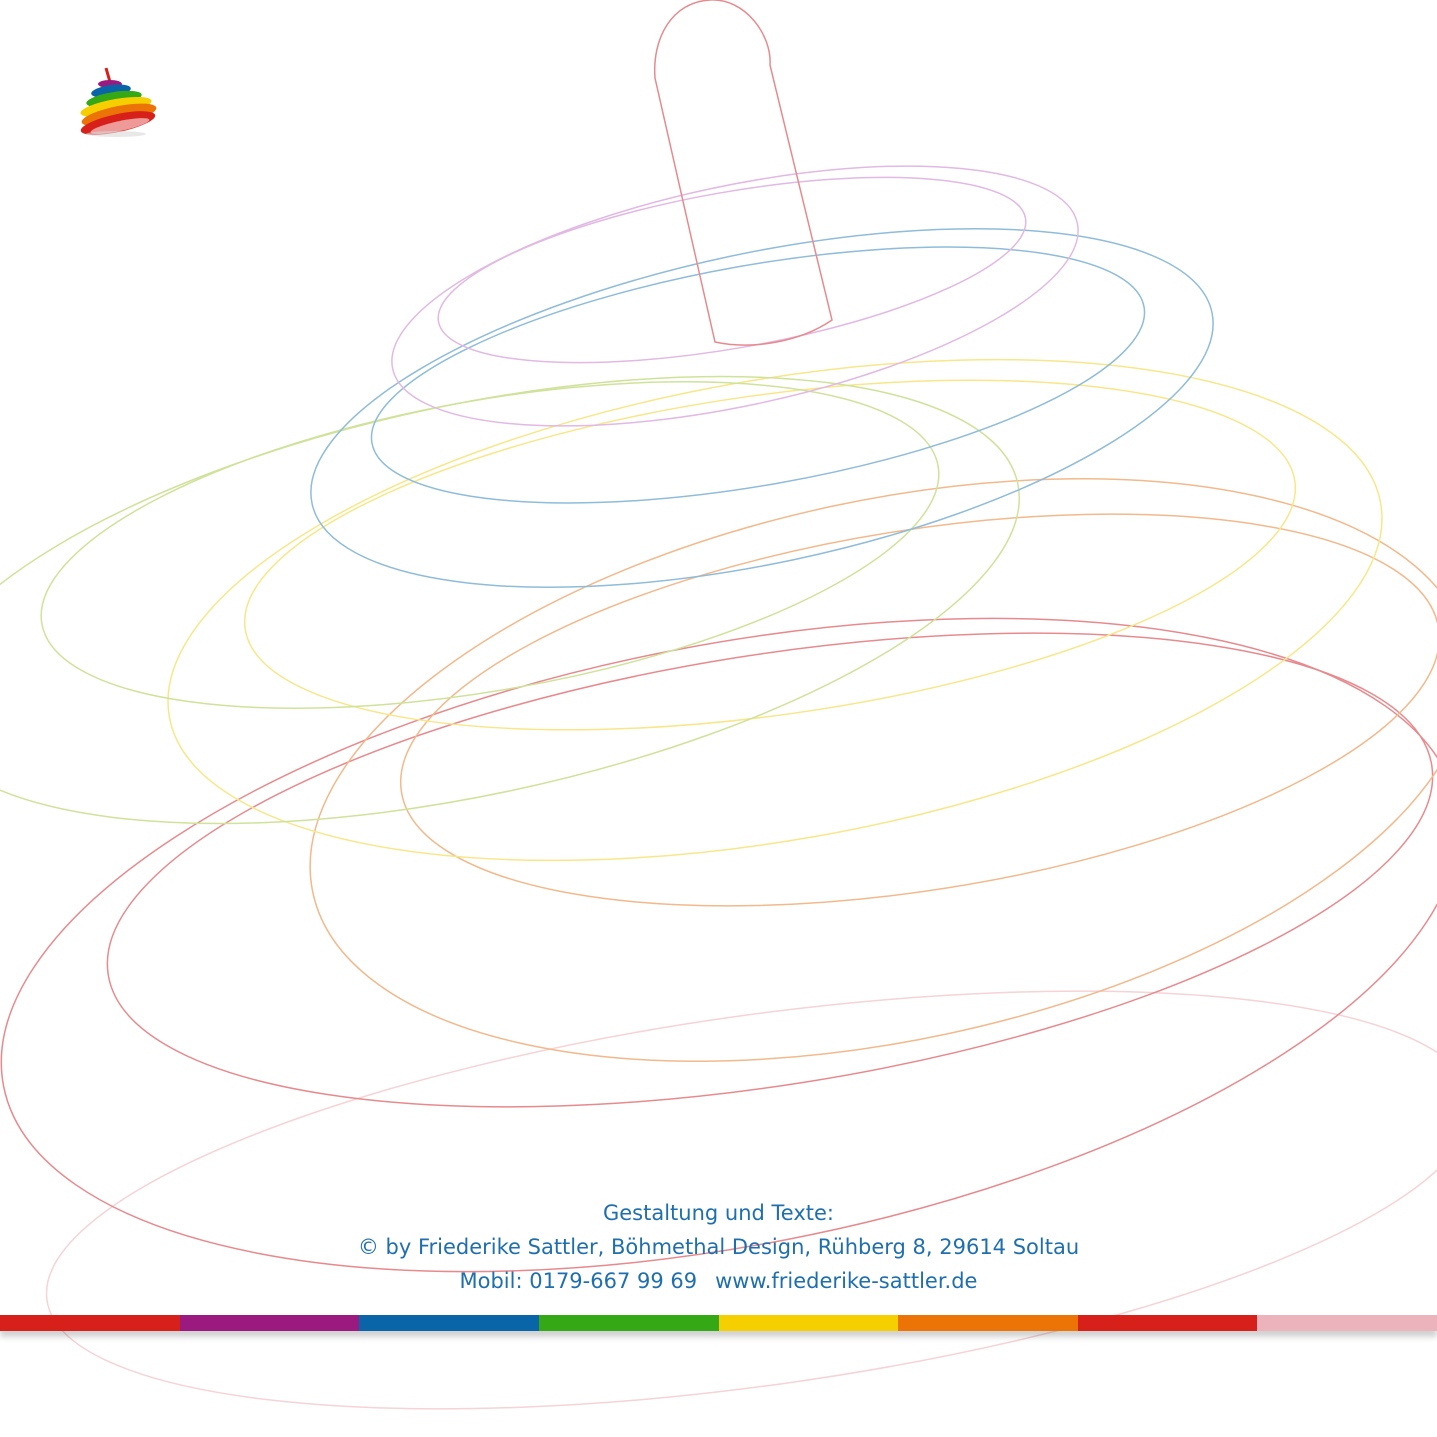  What do you see at coordinates (988, 1323) in the screenshot?
I see `stripe-segment-orange` at bounding box center [988, 1323].